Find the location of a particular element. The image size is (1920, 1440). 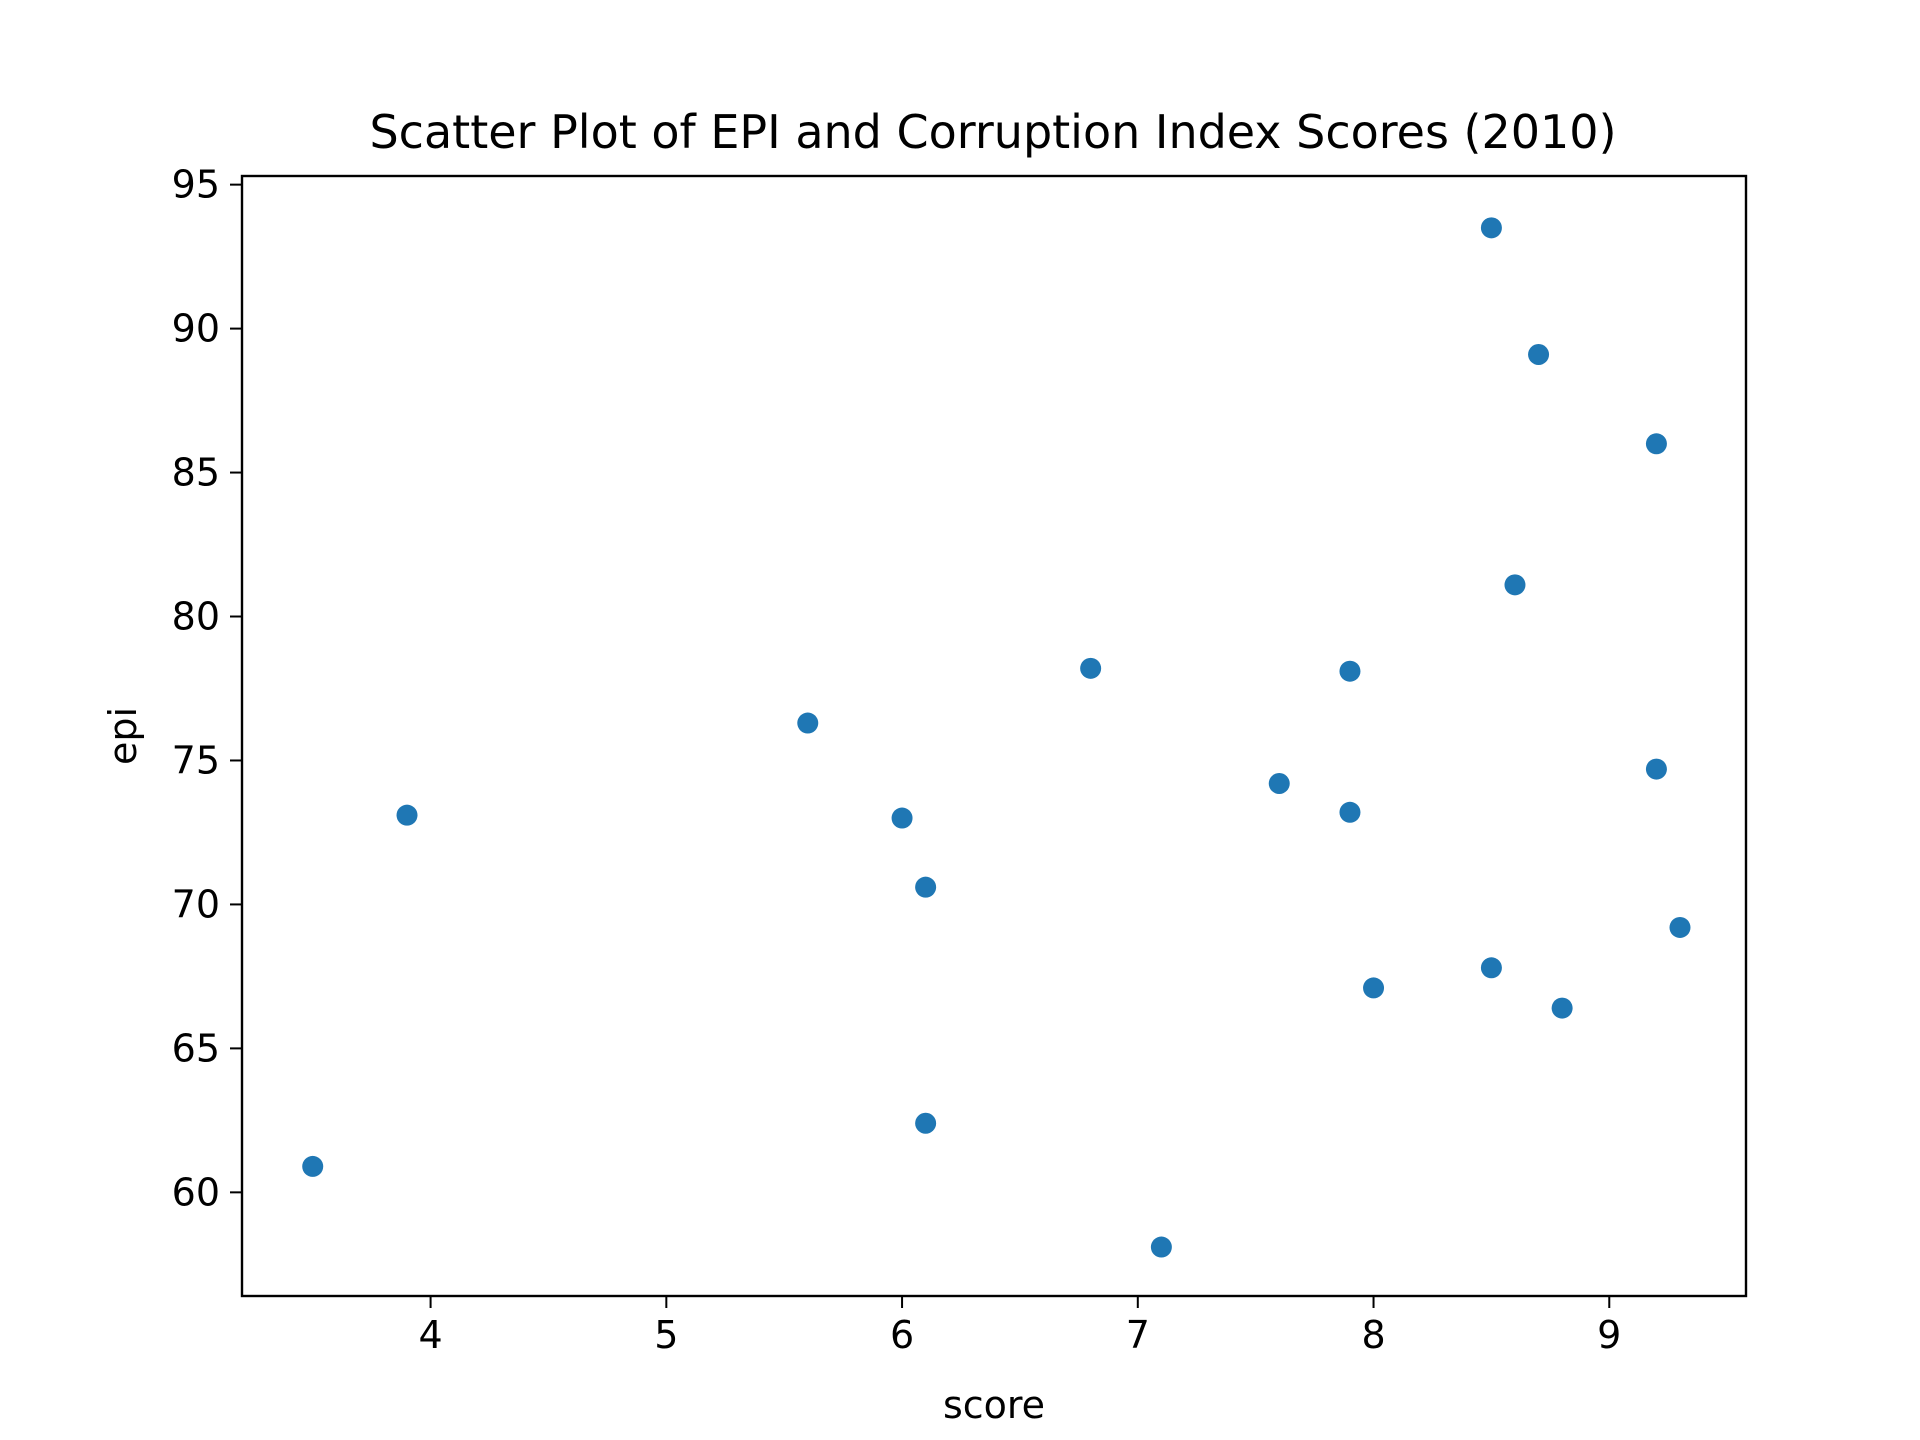

x-tick-label: 7 is located at coordinates (1138, 1335).